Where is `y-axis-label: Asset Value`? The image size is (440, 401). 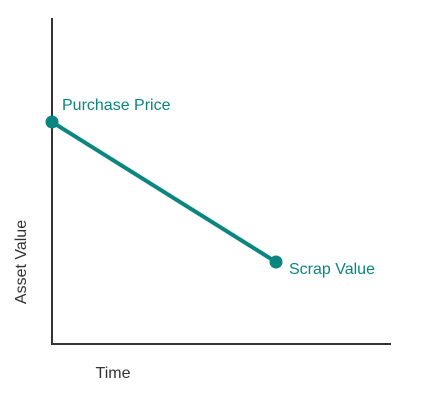
y-axis-label: Asset Value is located at coordinates (21, 262).